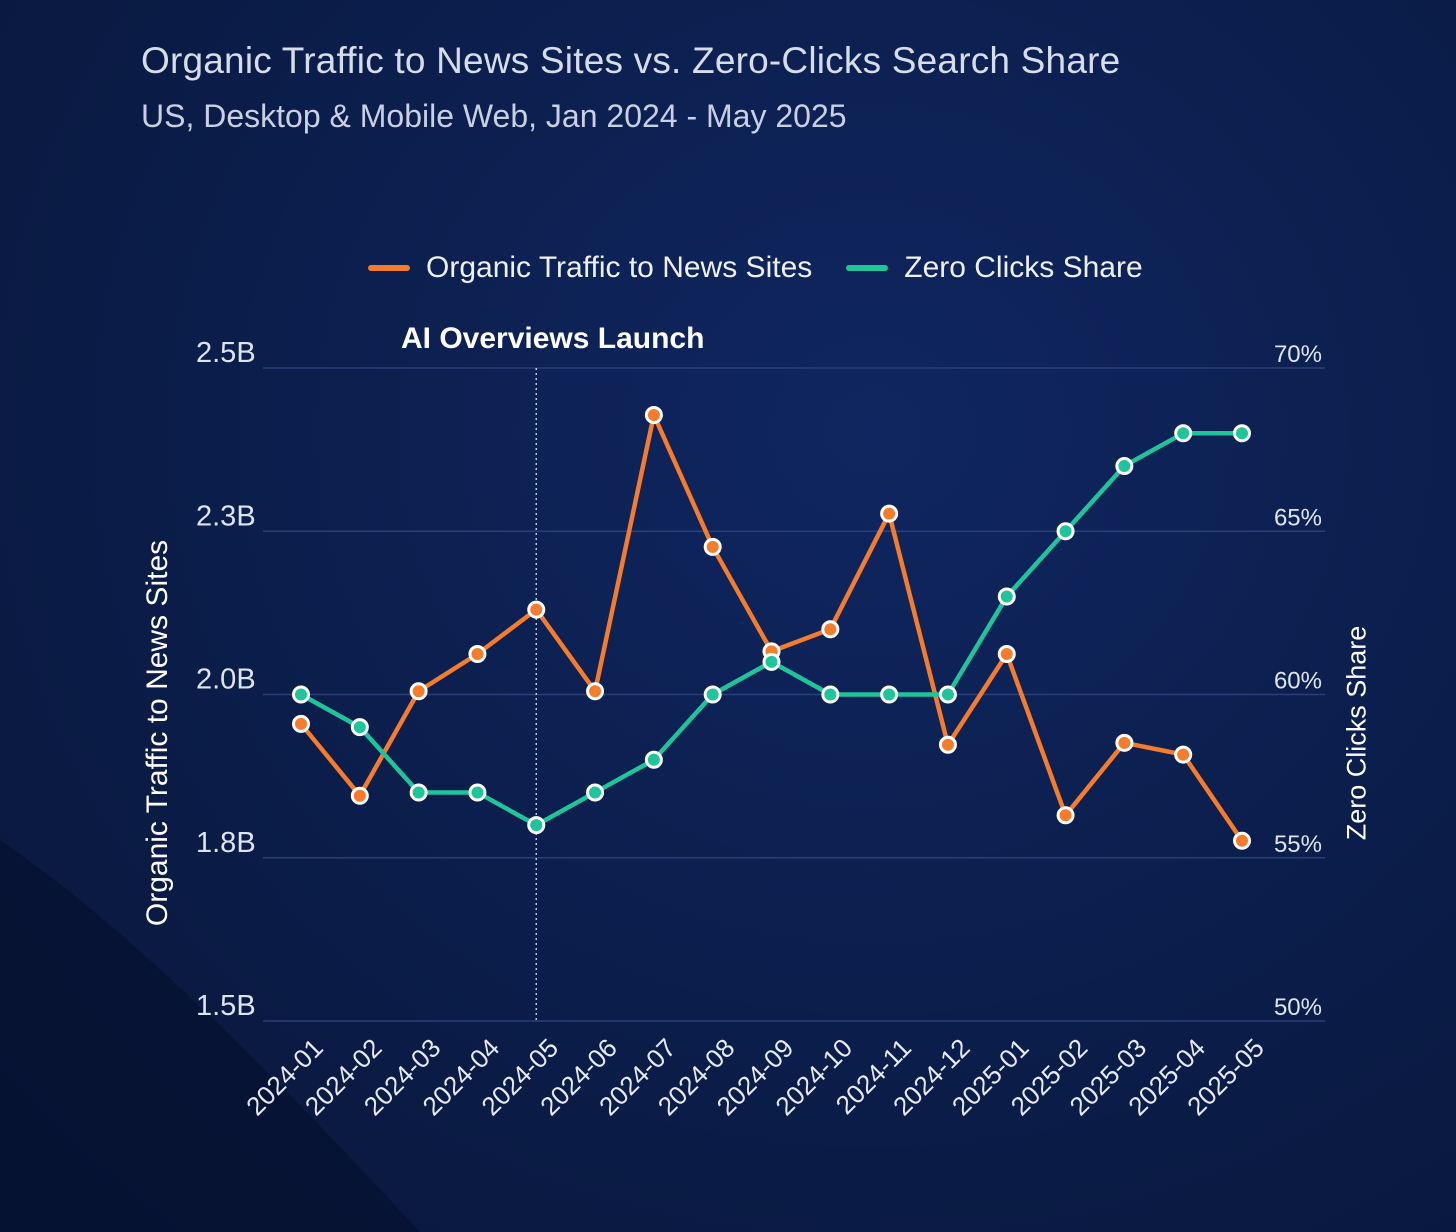 The image size is (1456, 1232). What do you see at coordinates (226, 516) in the screenshot?
I see `y-left-tick-label: 2.3B` at bounding box center [226, 516].